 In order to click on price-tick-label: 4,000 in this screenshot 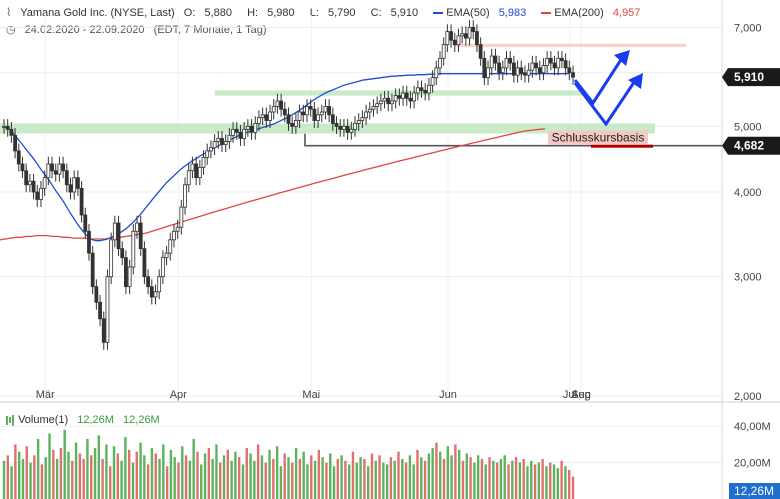, I will do `click(748, 193)`.